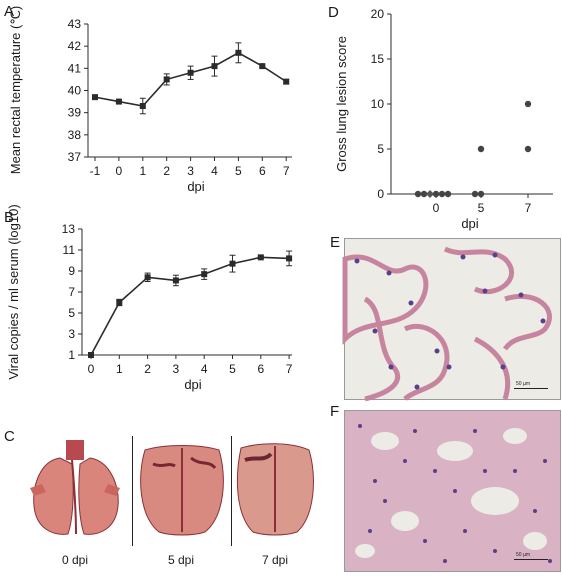 This screenshot has width=562, height=576. What do you see at coordinates (166, 171) in the screenshot?
I see `x-tick-label-a: 2` at bounding box center [166, 171].